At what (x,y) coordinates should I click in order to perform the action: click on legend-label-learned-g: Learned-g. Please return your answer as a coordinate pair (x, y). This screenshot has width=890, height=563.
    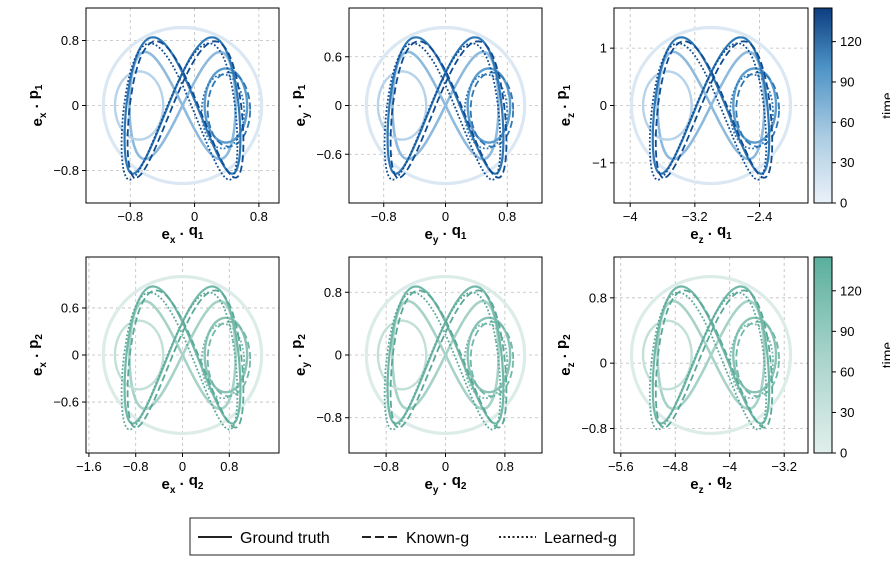
    Looking at the image, I should click on (580, 538).